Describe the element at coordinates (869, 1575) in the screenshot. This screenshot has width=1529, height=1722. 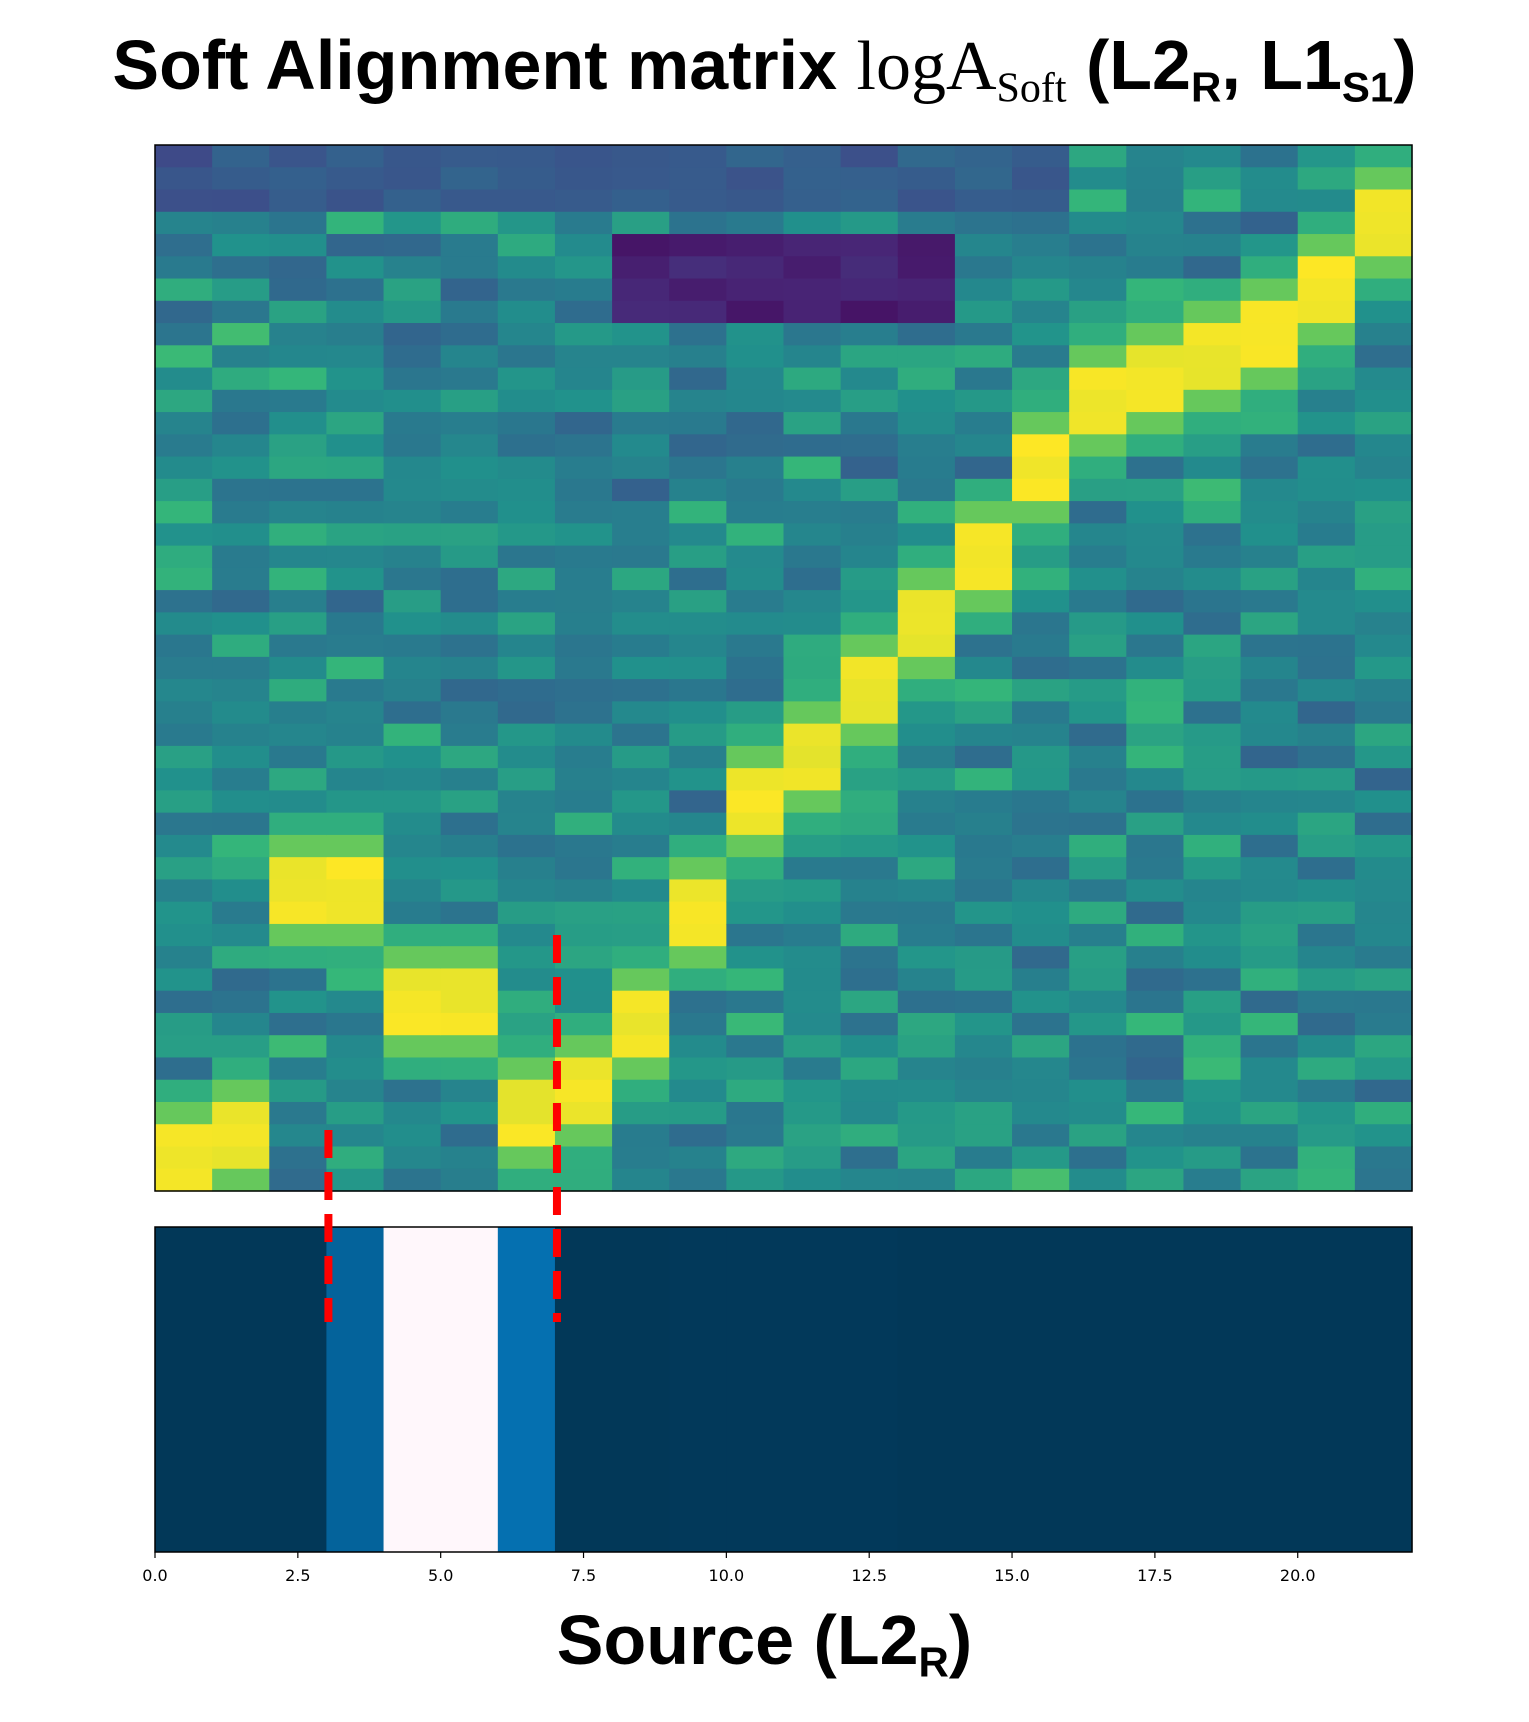
I see `x-tick-label: 12.5` at that location.